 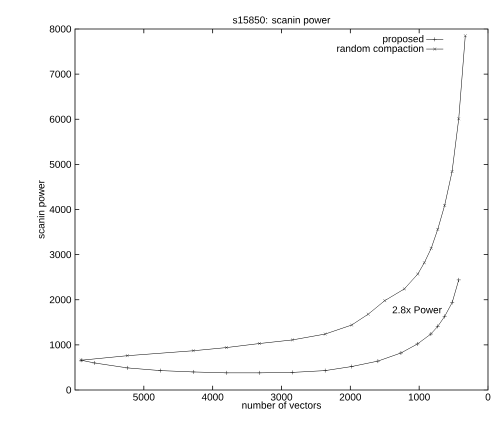 What do you see at coordinates (61, 29) in the screenshot?
I see `y-tick-label: 8000` at bounding box center [61, 29].